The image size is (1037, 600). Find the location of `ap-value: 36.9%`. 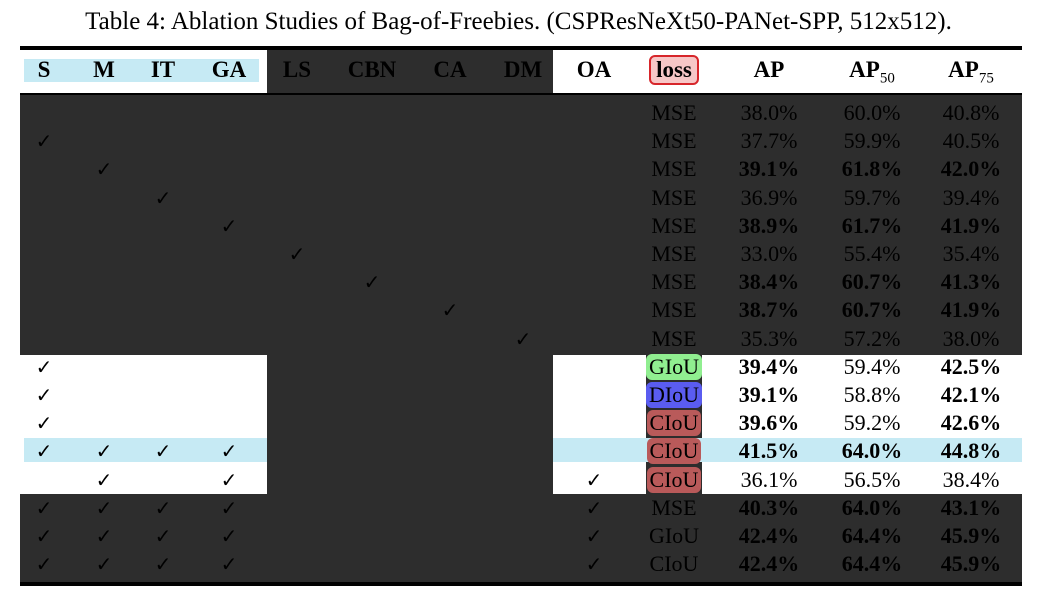

ap-value: 36.9% is located at coordinates (769, 197).